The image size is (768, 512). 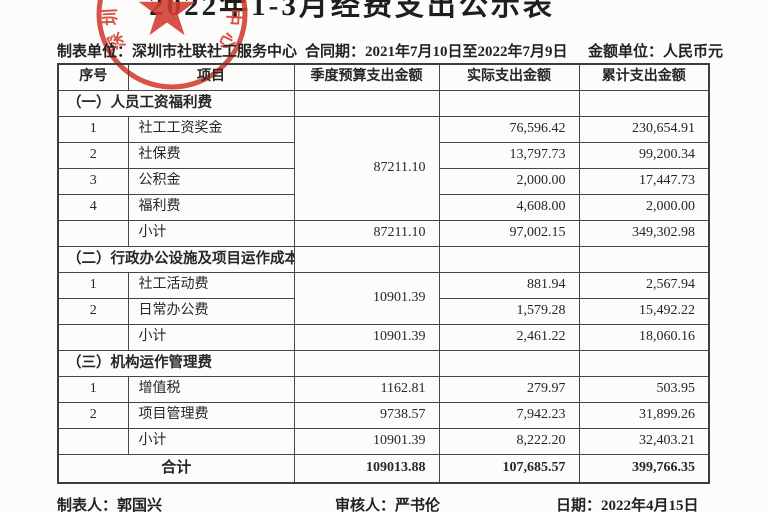 What do you see at coordinates (93, 181) in the screenshot?
I see `cell-no: 3` at bounding box center [93, 181].